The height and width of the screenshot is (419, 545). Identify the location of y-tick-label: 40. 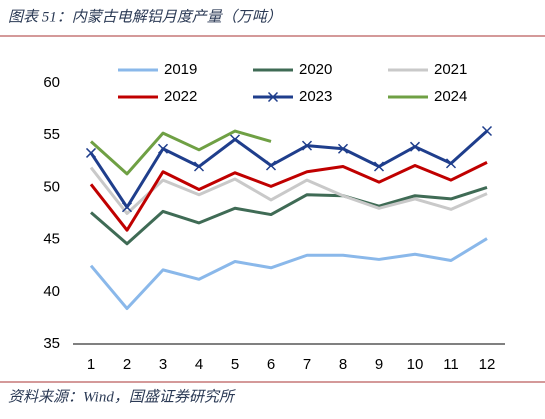
(51, 291).